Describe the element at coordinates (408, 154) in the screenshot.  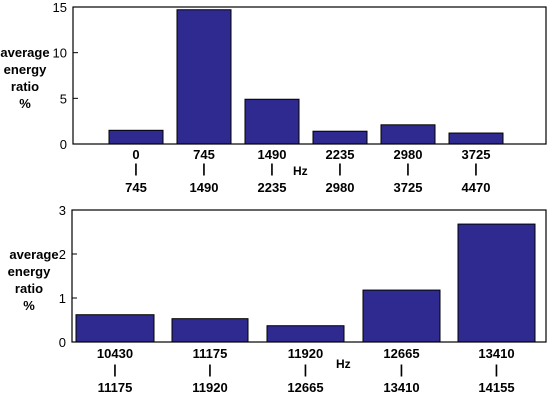
I see `top-xtick-4-from: 2980` at that location.